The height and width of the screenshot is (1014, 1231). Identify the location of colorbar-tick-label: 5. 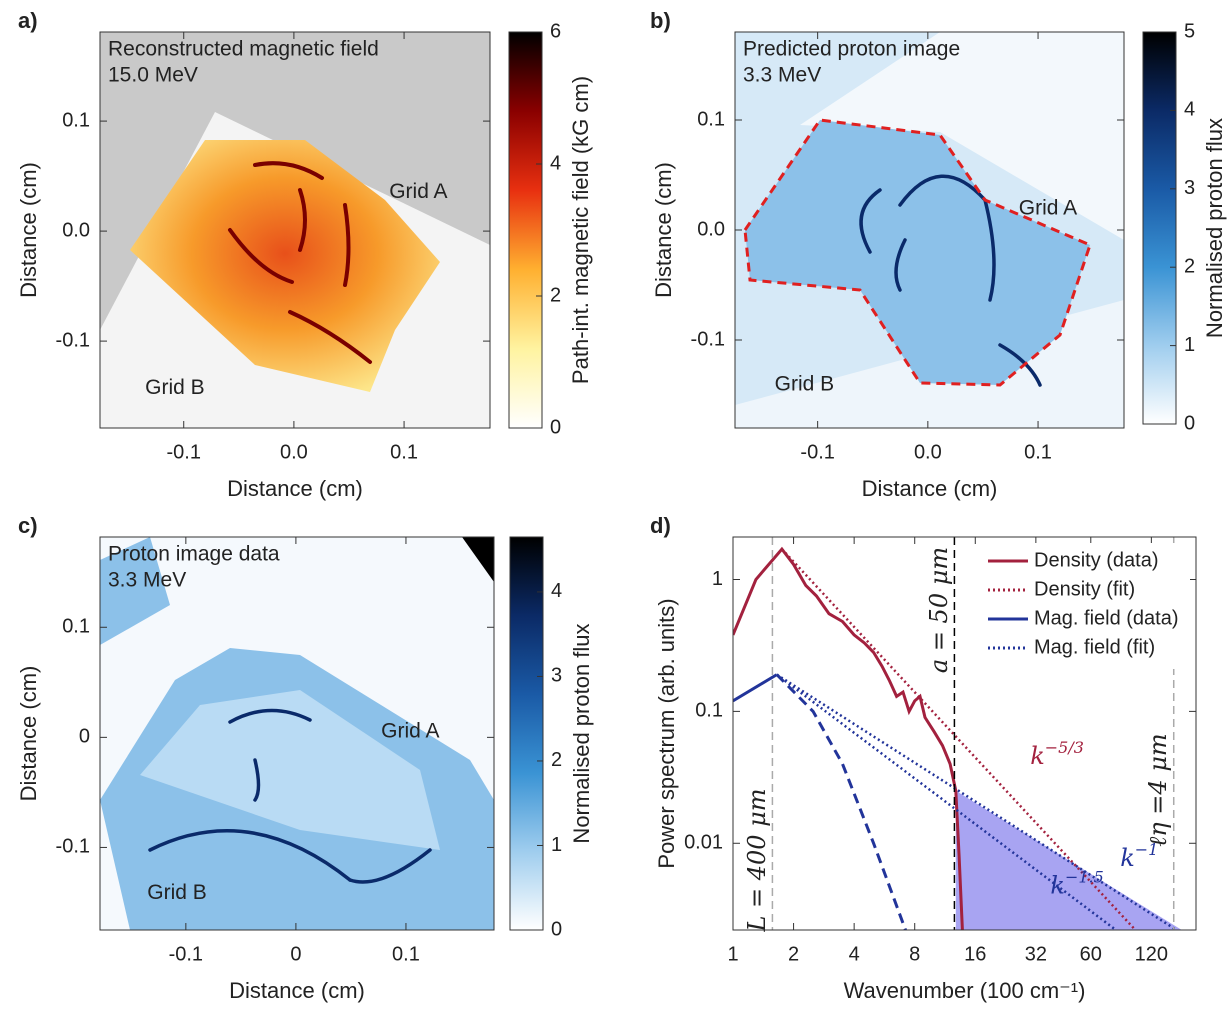
(1189, 31).